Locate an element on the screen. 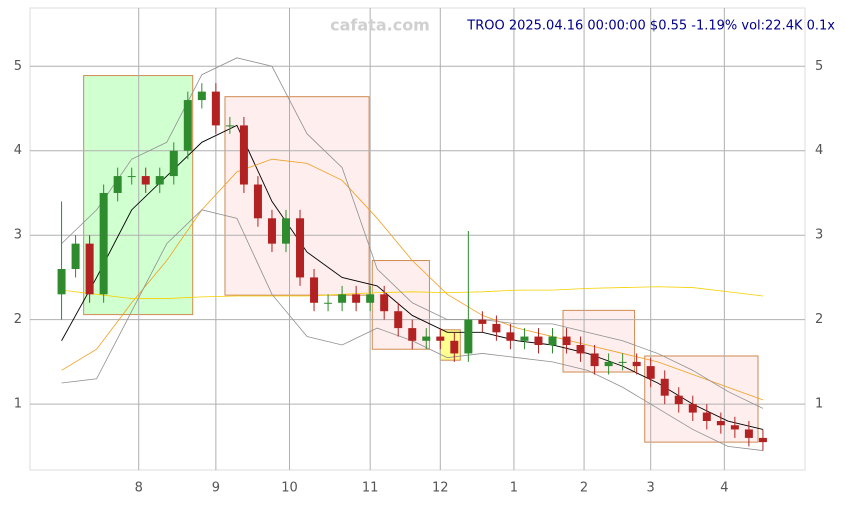 The image size is (845, 505). x-tick-label: 3 is located at coordinates (651, 488).